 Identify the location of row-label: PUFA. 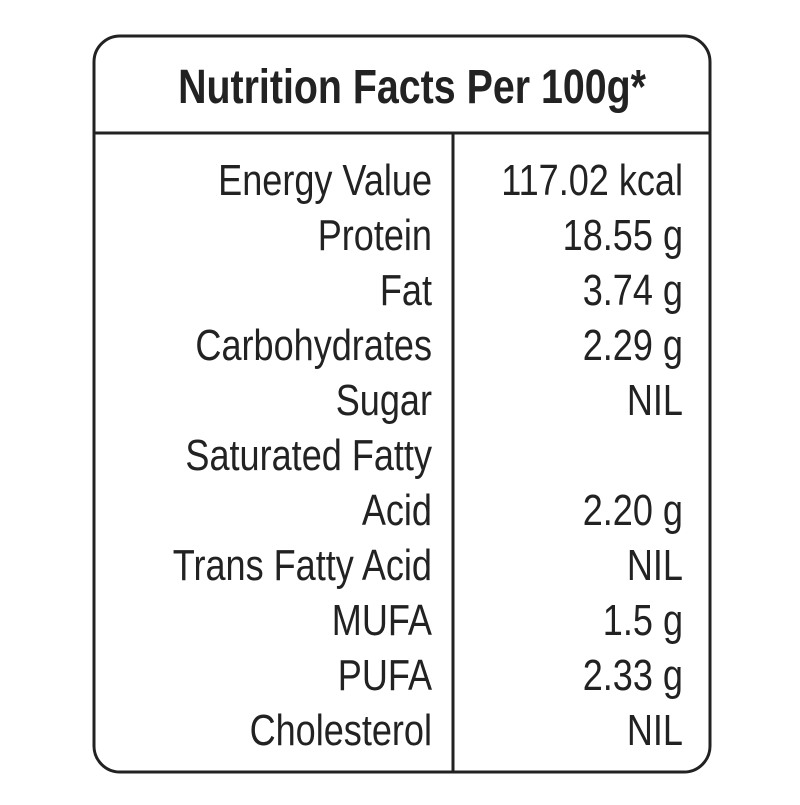
(385, 675).